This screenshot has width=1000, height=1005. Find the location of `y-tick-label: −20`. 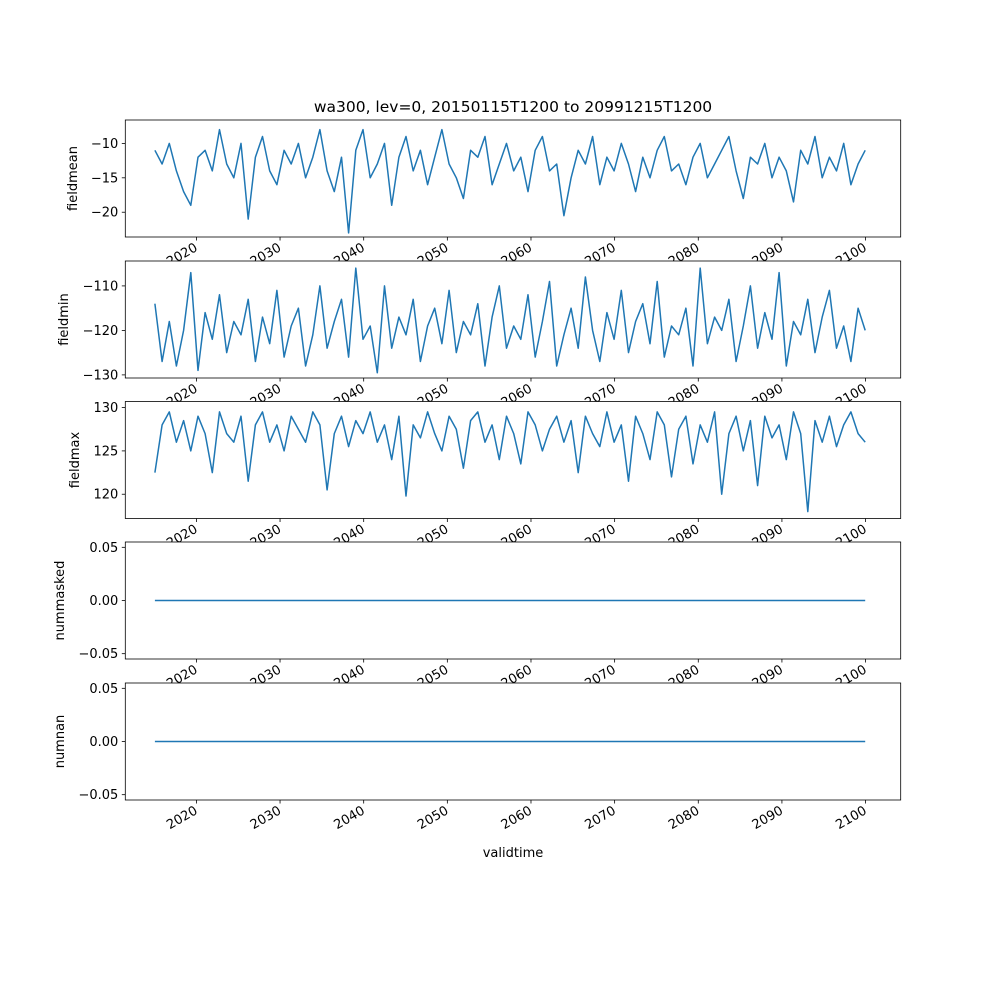

y-tick-label: −20 is located at coordinates (104, 213).